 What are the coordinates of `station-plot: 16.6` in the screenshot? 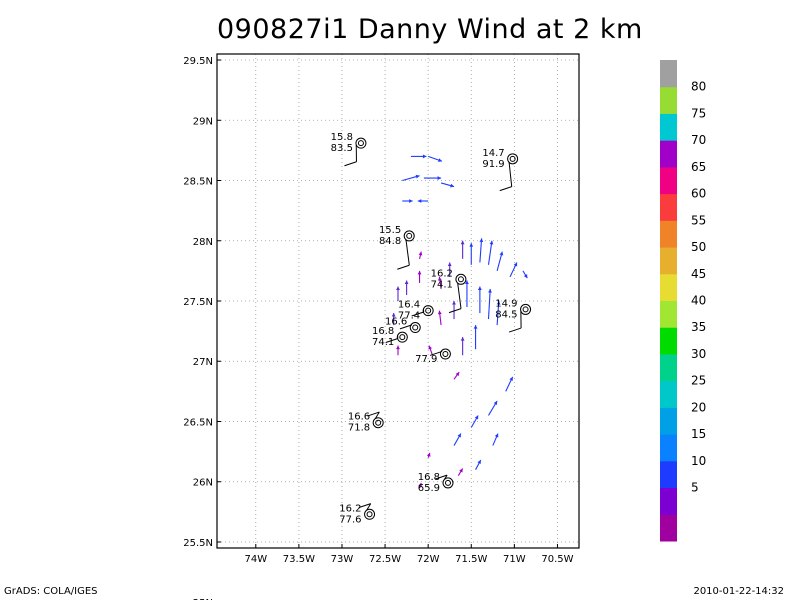 It's located at (403, 325).